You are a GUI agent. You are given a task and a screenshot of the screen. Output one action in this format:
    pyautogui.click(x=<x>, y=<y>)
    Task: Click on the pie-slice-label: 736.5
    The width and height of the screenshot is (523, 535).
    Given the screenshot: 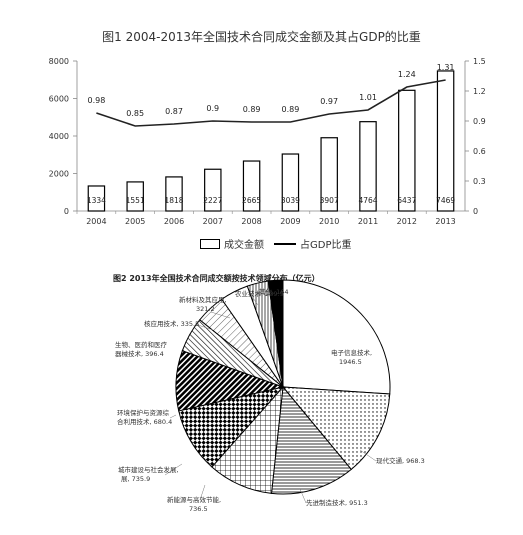 What is the action you would take?
    pyautogui.click(x=198, y=509)
    